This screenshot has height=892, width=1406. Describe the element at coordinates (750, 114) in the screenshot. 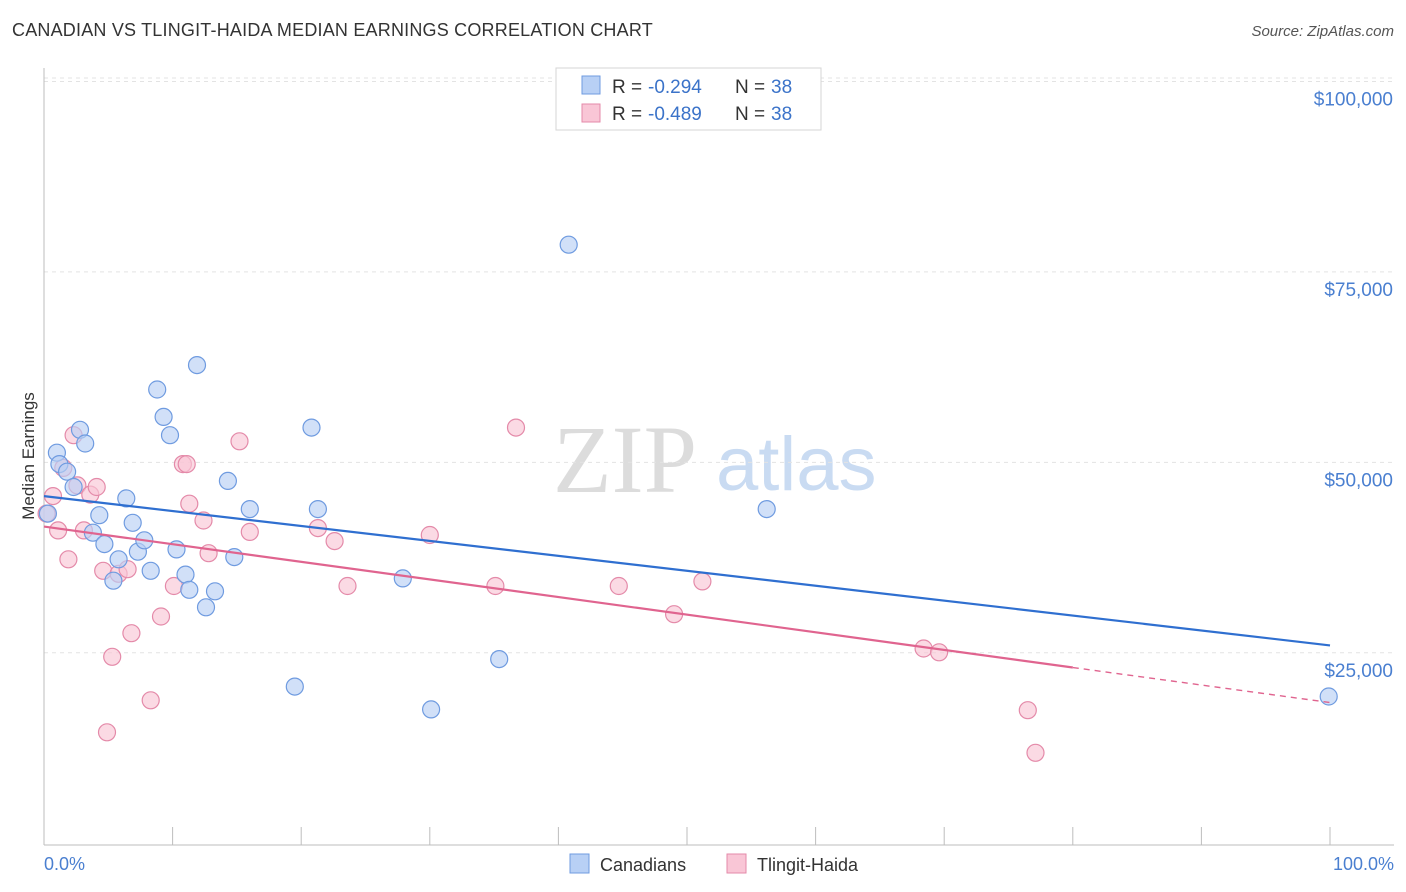

I see `legend-n-label-tlingit: N =` at that location.